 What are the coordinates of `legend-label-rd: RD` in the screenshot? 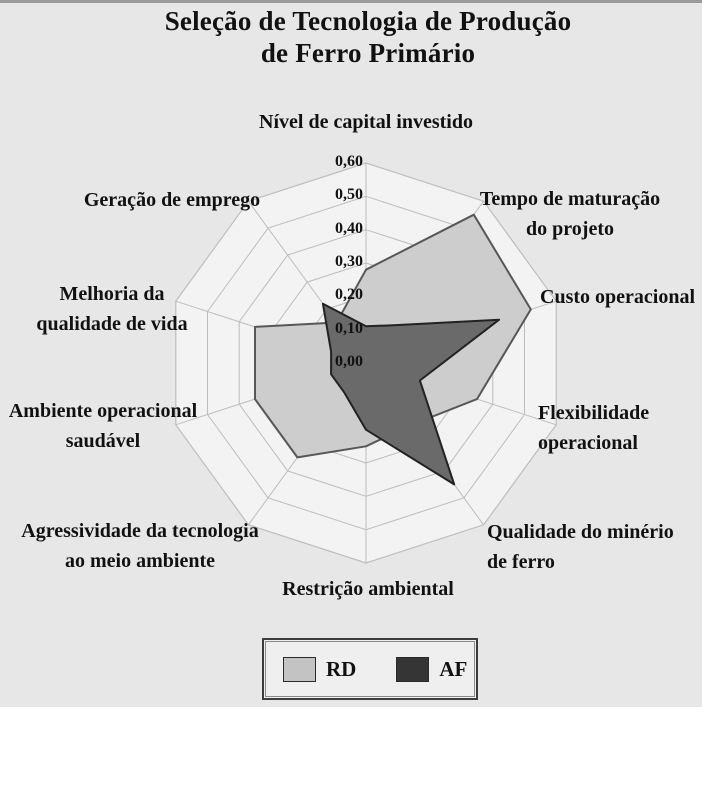 It's located at (341, 668).